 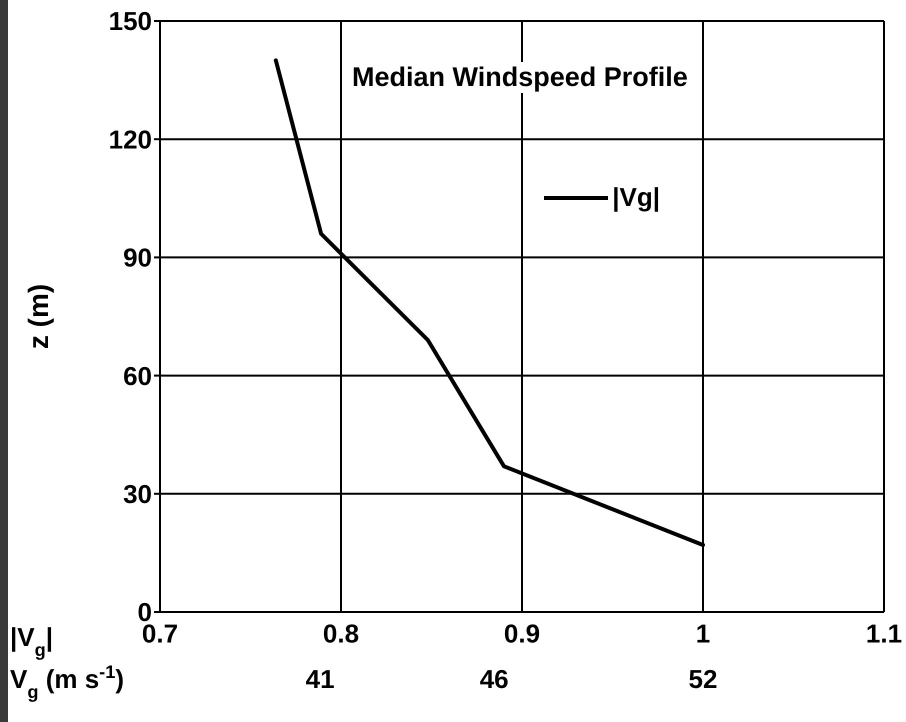 What do you see at coordinates (320, 679) in the screenshot?
I see `x2-tick-label: 41` at bounding box center [320, 679].